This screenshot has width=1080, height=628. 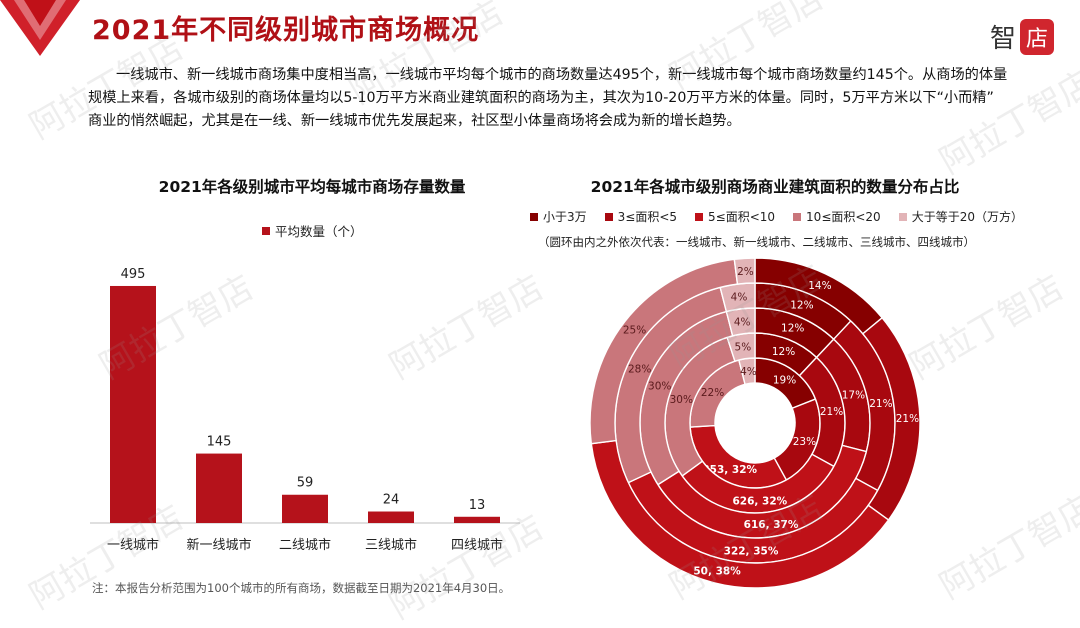 I want to click on donut-legend-label: 3≤面积<5, so click(x=647, y=217).